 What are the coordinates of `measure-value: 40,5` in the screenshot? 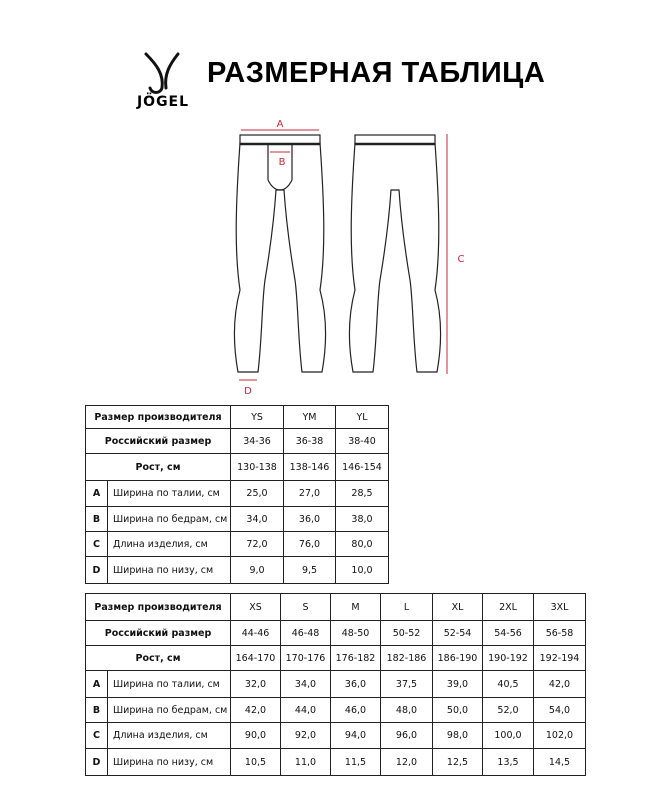 It's located at (508, 684).